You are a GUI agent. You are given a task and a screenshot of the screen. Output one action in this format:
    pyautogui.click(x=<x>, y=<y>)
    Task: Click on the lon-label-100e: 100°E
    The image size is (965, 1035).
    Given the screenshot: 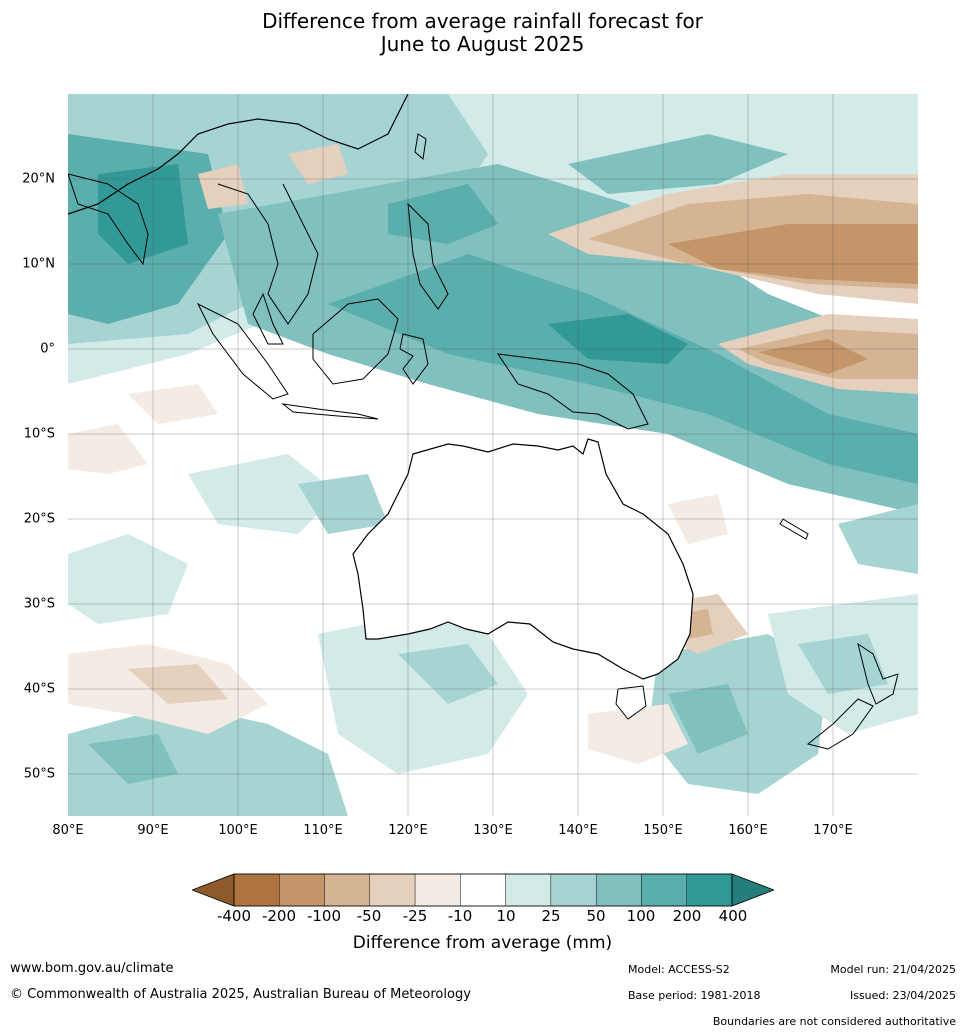 What is the action you would take?
    pyautogui.click(x=238, y=830)
    